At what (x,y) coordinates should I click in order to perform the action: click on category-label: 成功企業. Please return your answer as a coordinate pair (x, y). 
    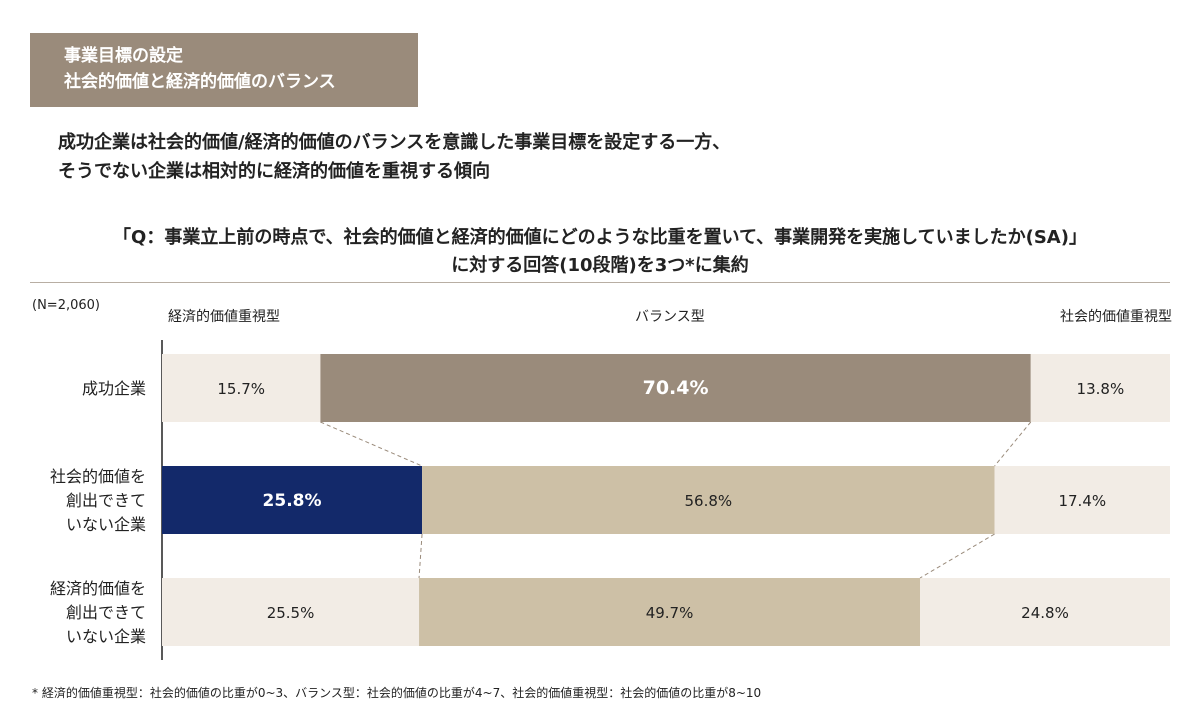
    Looking at the image, I should click on (114, 388).